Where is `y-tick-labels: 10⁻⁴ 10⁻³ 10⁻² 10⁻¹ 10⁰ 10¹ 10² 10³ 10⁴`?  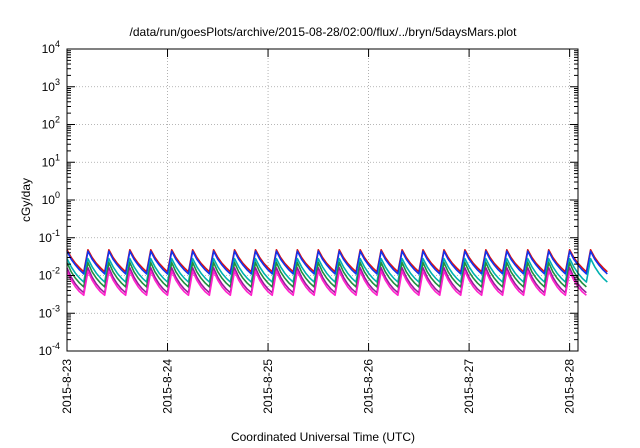 y-tick-labels: 10⁻⁴ 10⁻³ 10⁻² 10⁻¹ 10⁰ 10¹ 10² 10³ 10⁴ is located at coordinates (49, 198).